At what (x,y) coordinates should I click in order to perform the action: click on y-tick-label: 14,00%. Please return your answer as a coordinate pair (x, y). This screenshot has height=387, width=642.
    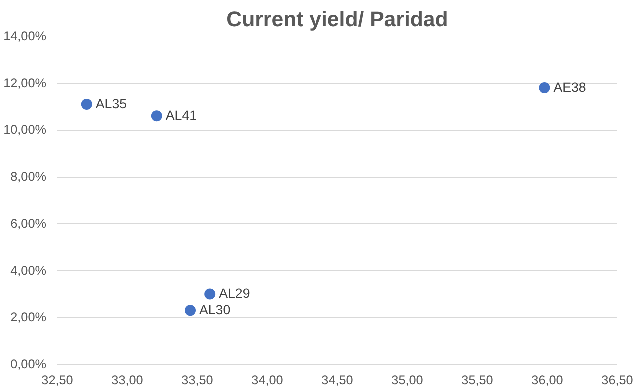
    Looking at the image, I should click on (25, 37).